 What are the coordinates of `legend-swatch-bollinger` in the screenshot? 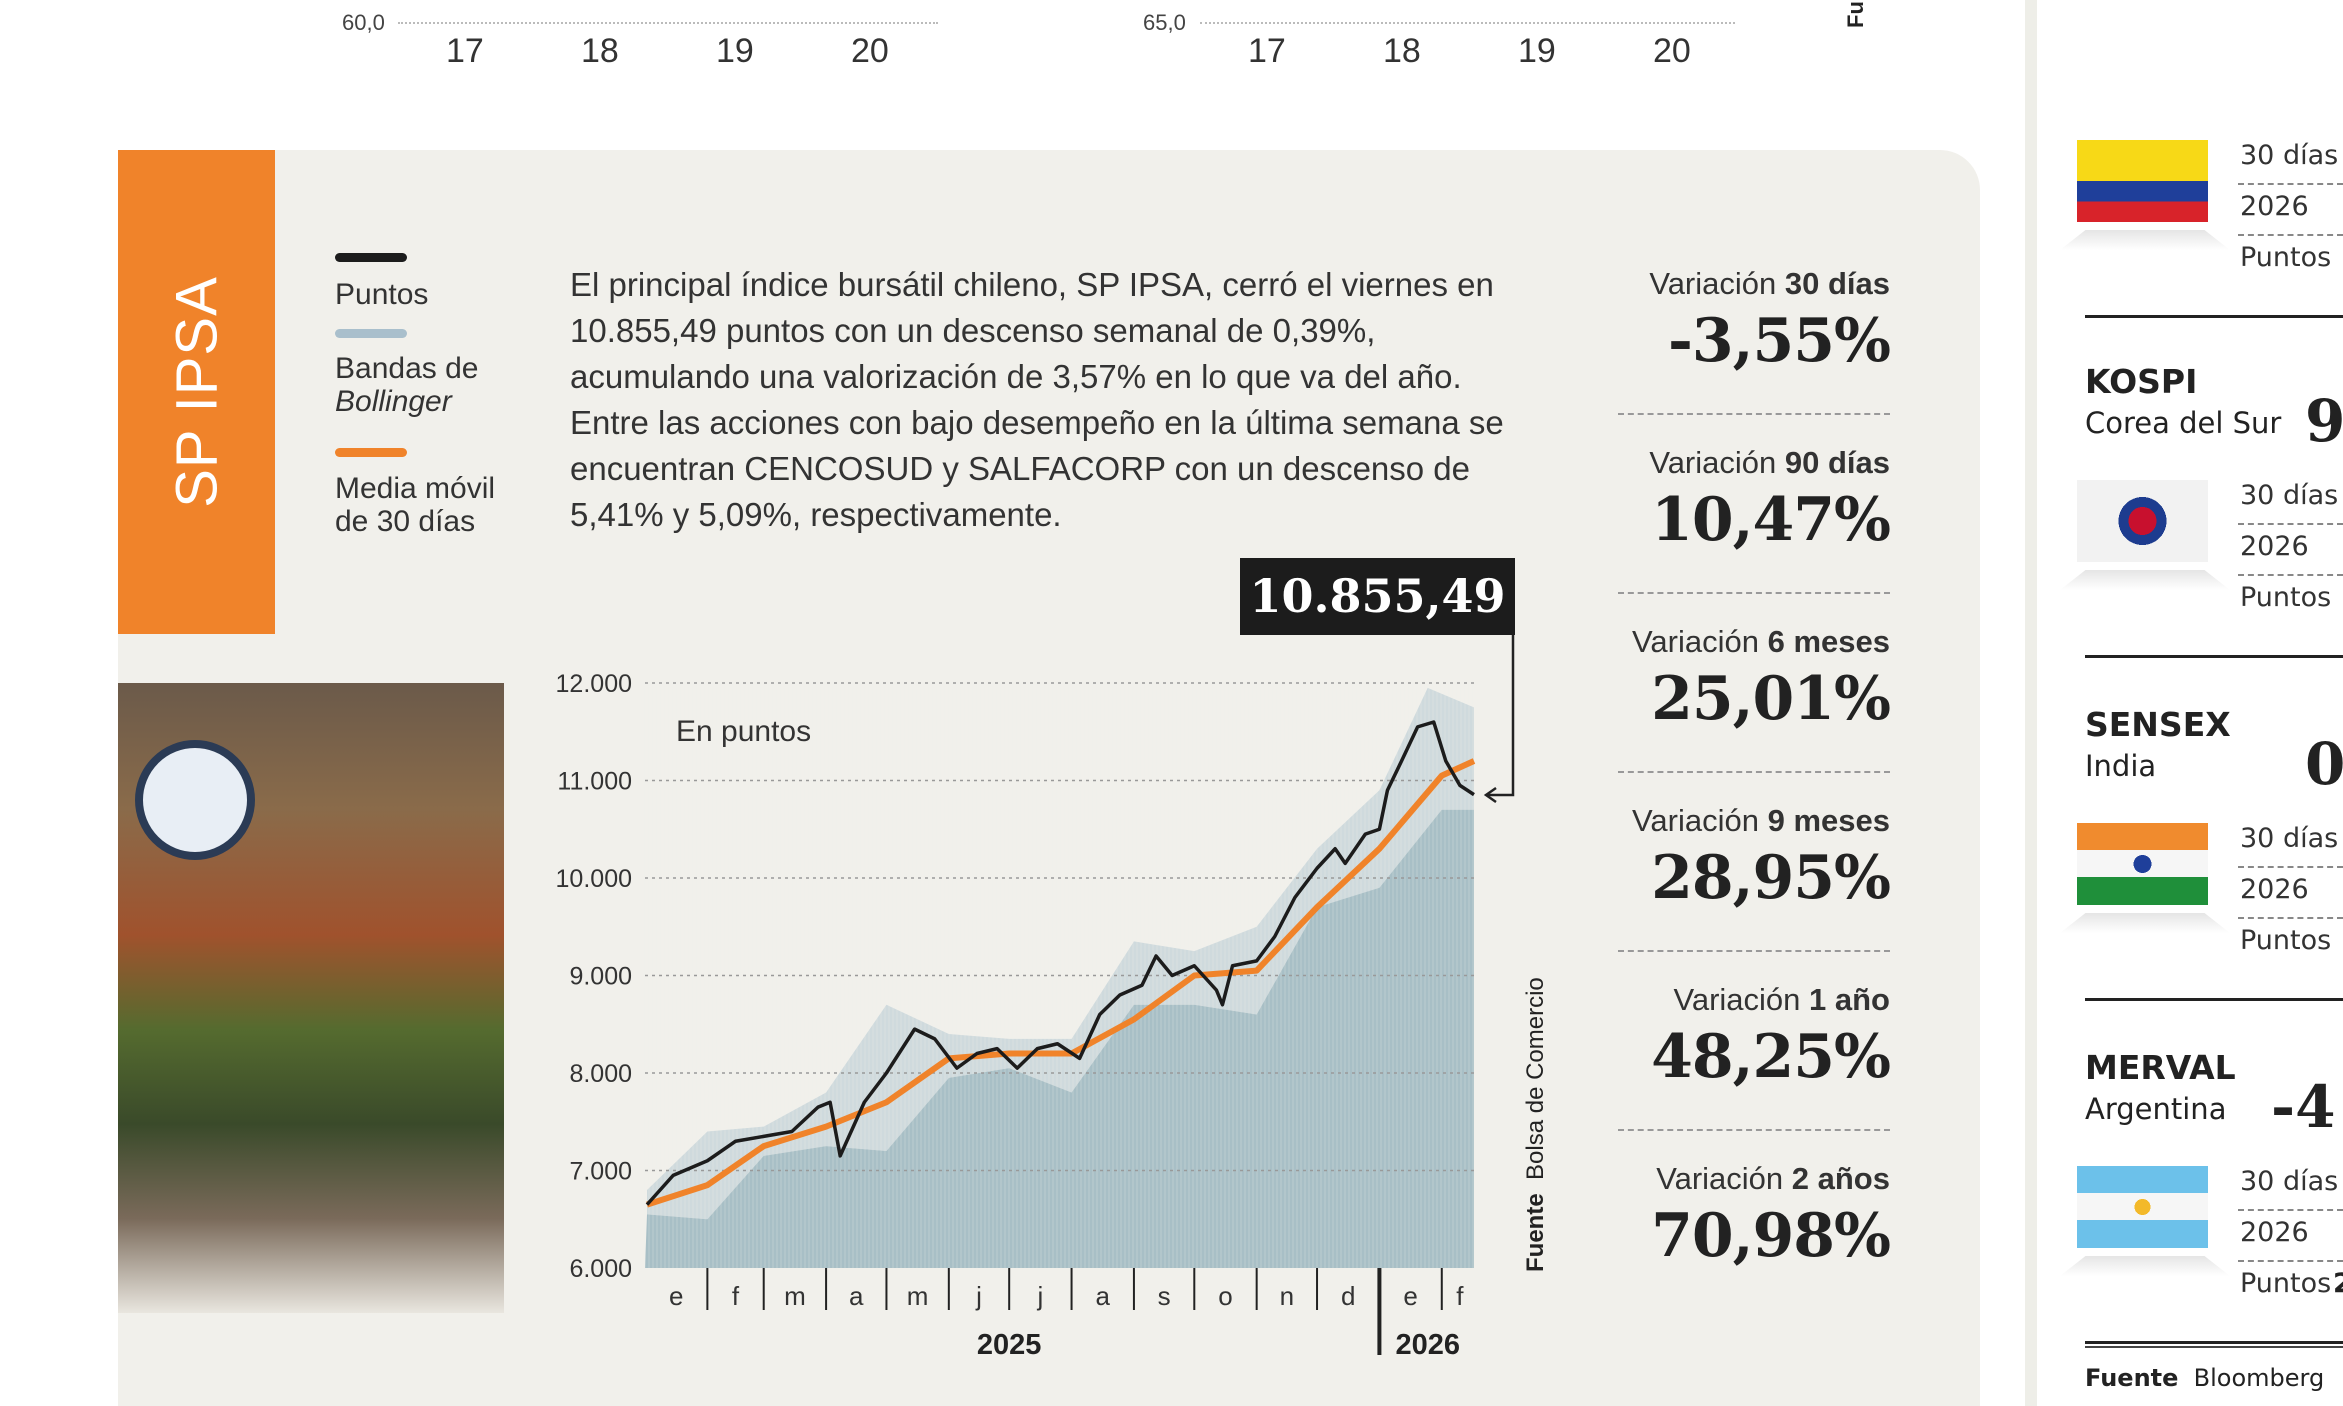 It's located at (371, 333).